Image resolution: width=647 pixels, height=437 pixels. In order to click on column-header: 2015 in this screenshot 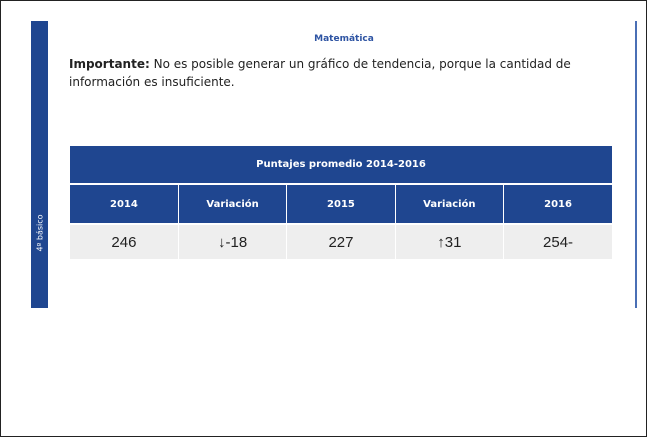, I will do `click(341, 204)`.